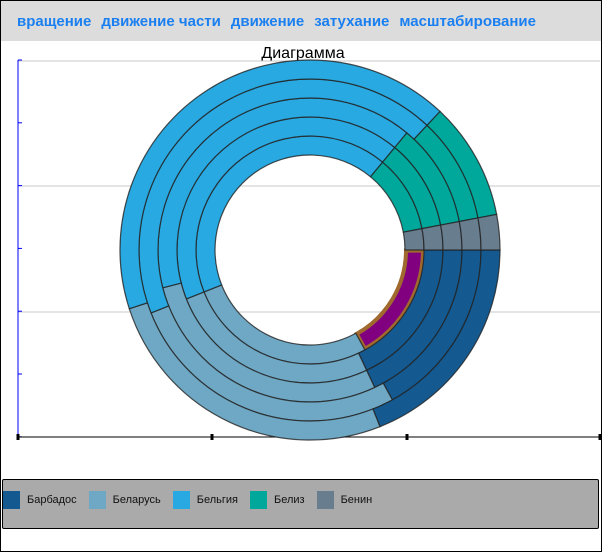 This screenshot has width=602, height=552. I want to click on legend-item: Беларусь, so click(124, 500).